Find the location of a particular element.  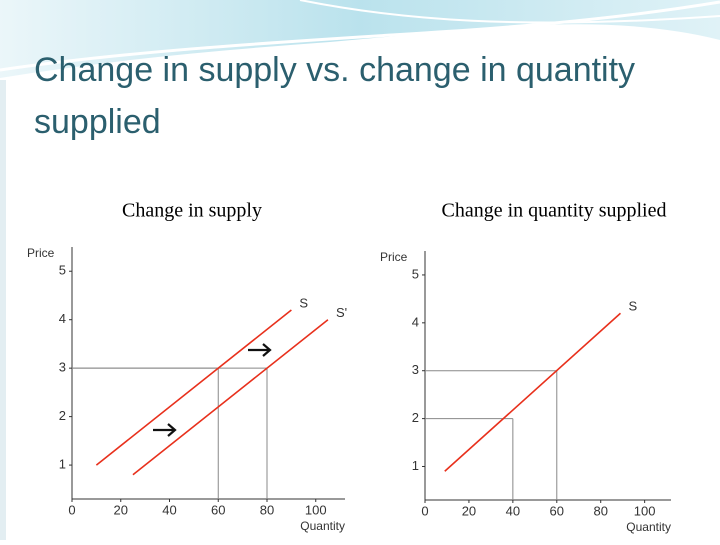

series-label: S' is located at coordinates (341, 312).